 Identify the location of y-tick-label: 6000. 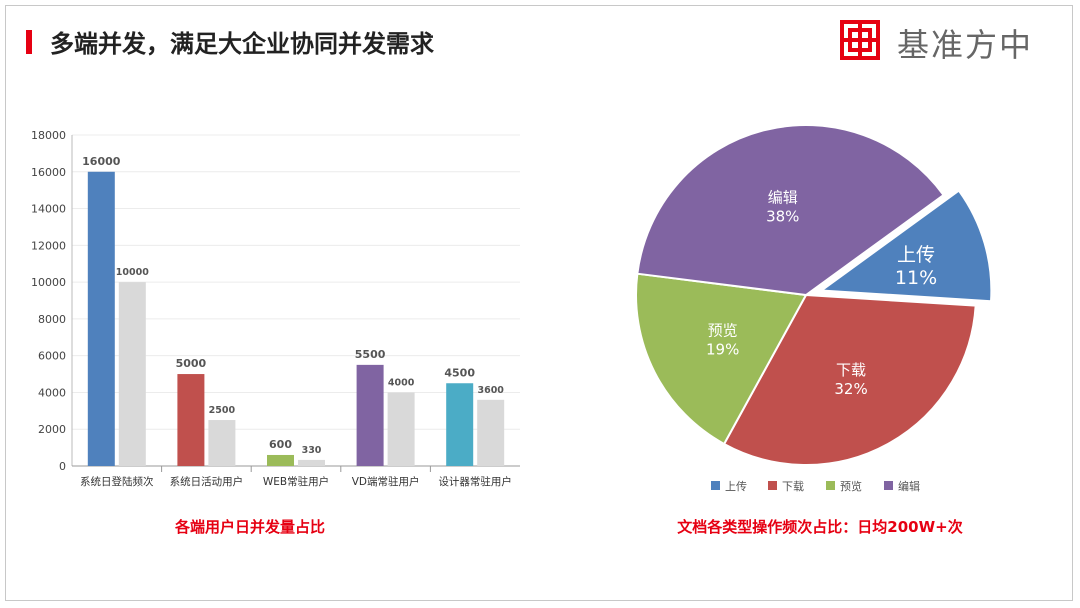
(52, 356).